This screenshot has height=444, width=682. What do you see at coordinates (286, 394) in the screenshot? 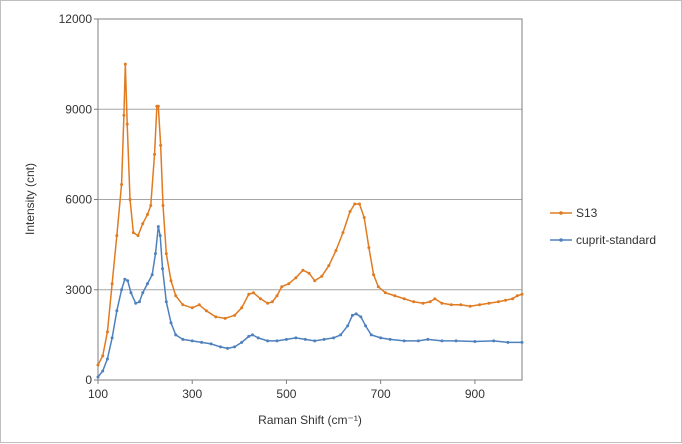
I see `x-tick-label: 500` at bounding box center [286, 394].